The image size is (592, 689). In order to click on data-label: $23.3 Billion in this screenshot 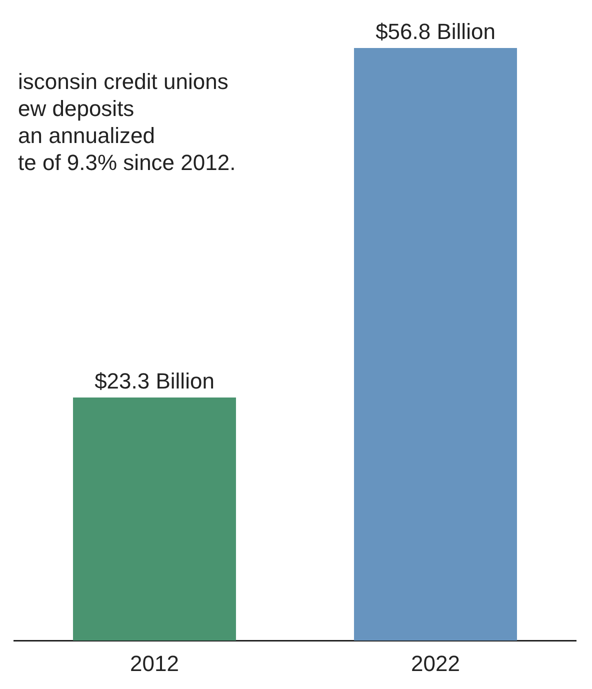, I will do `click(154, 381)`.